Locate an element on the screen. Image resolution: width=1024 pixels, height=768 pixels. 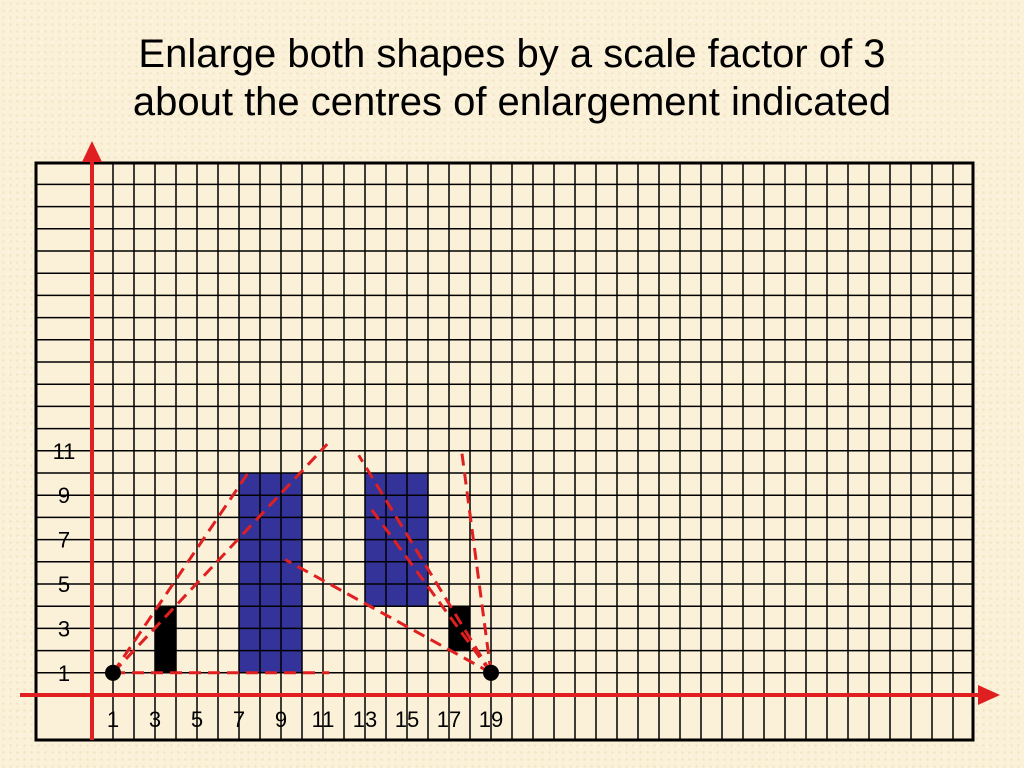
x-tick-label: 1 is located at coordinates (113, 719).